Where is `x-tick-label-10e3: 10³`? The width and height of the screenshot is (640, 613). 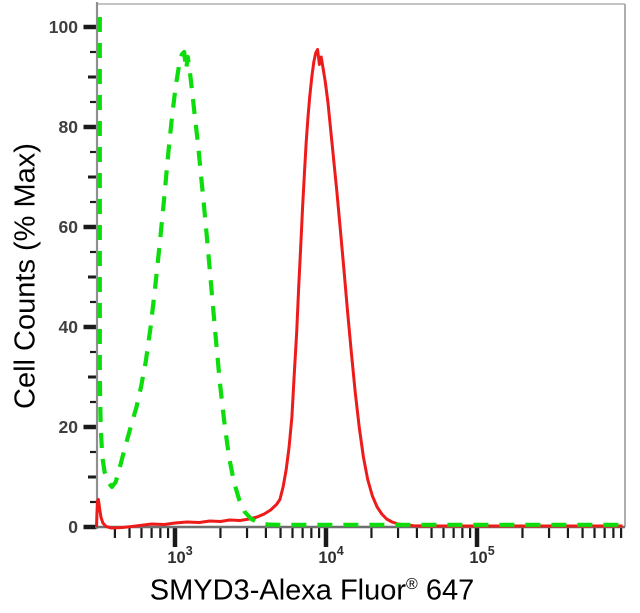 x-tick-label-10e3: 10³ is located at coordinates (179, 555).